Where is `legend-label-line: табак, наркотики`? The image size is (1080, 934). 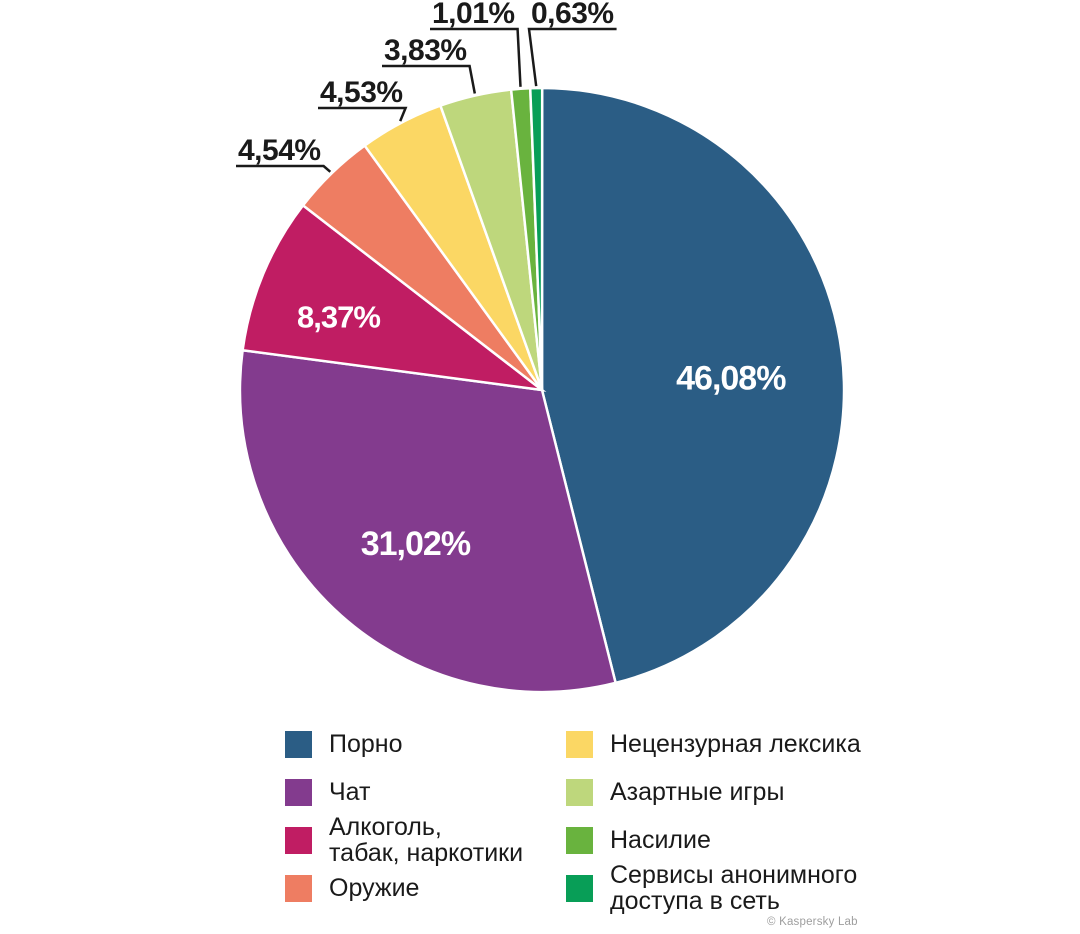
legend-label-line: табак, наркотики is located at coordinates (426, 853).